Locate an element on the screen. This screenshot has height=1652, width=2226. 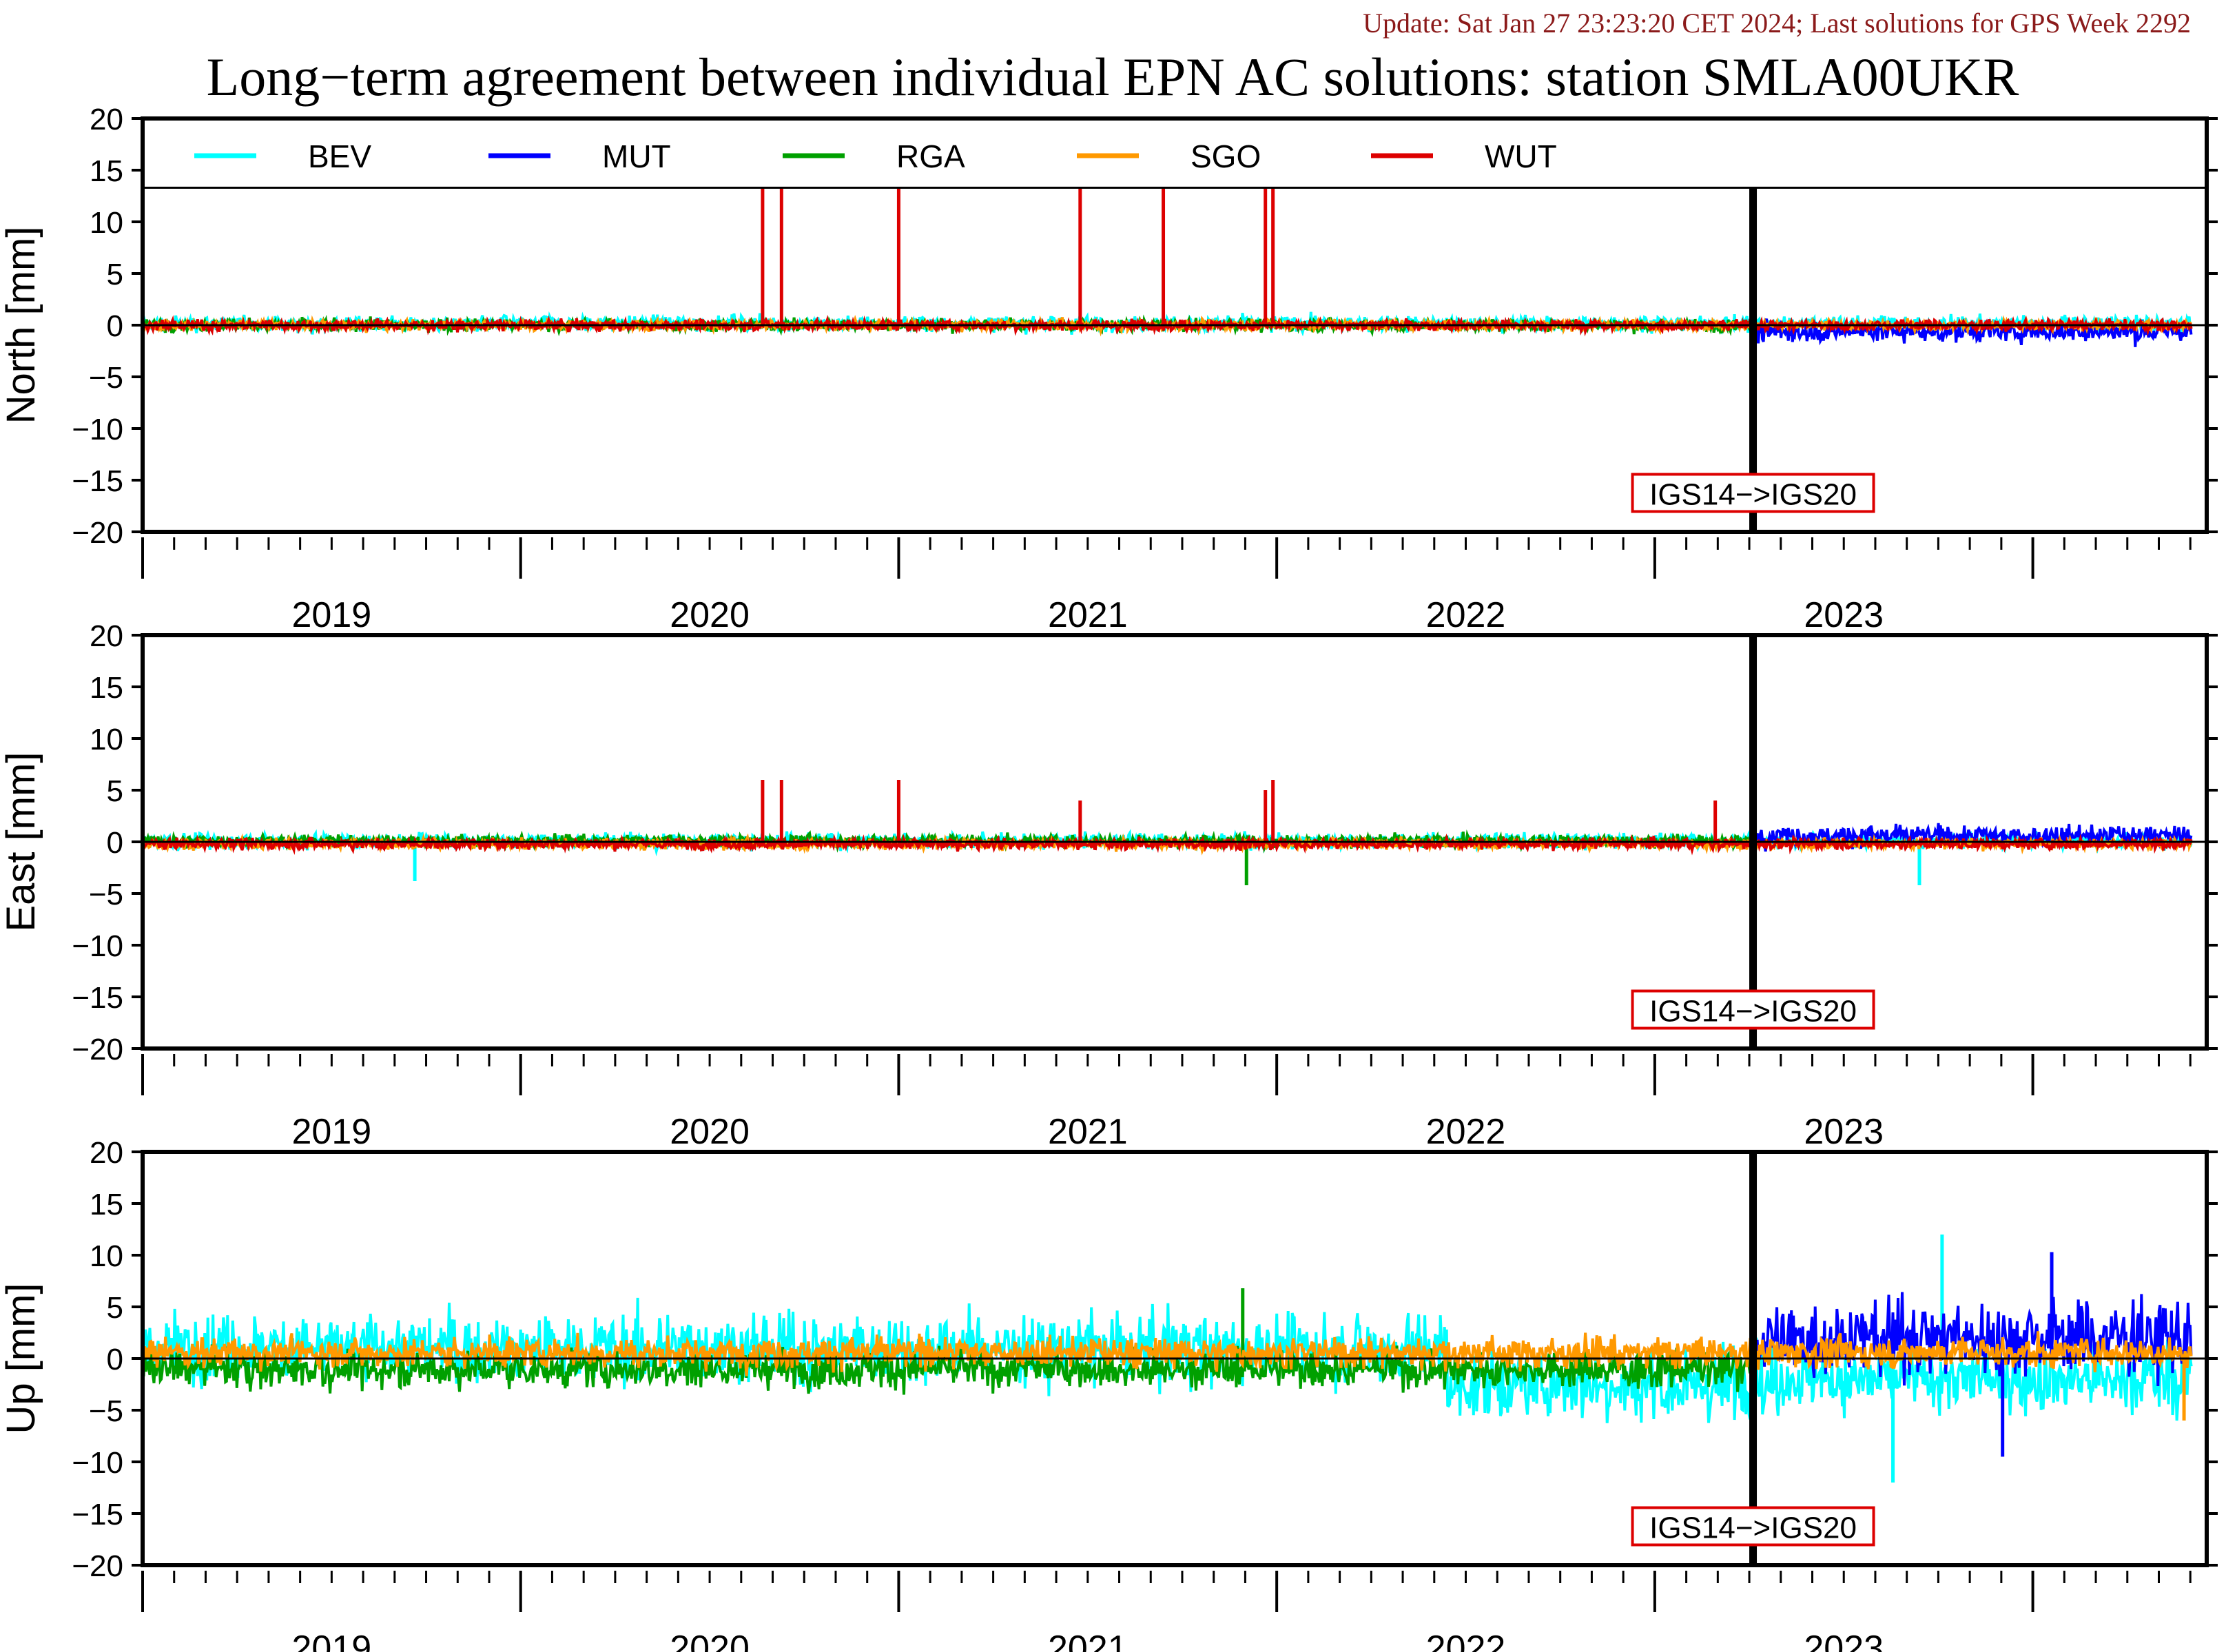
legend-box is located at coordinates (1175, 153).